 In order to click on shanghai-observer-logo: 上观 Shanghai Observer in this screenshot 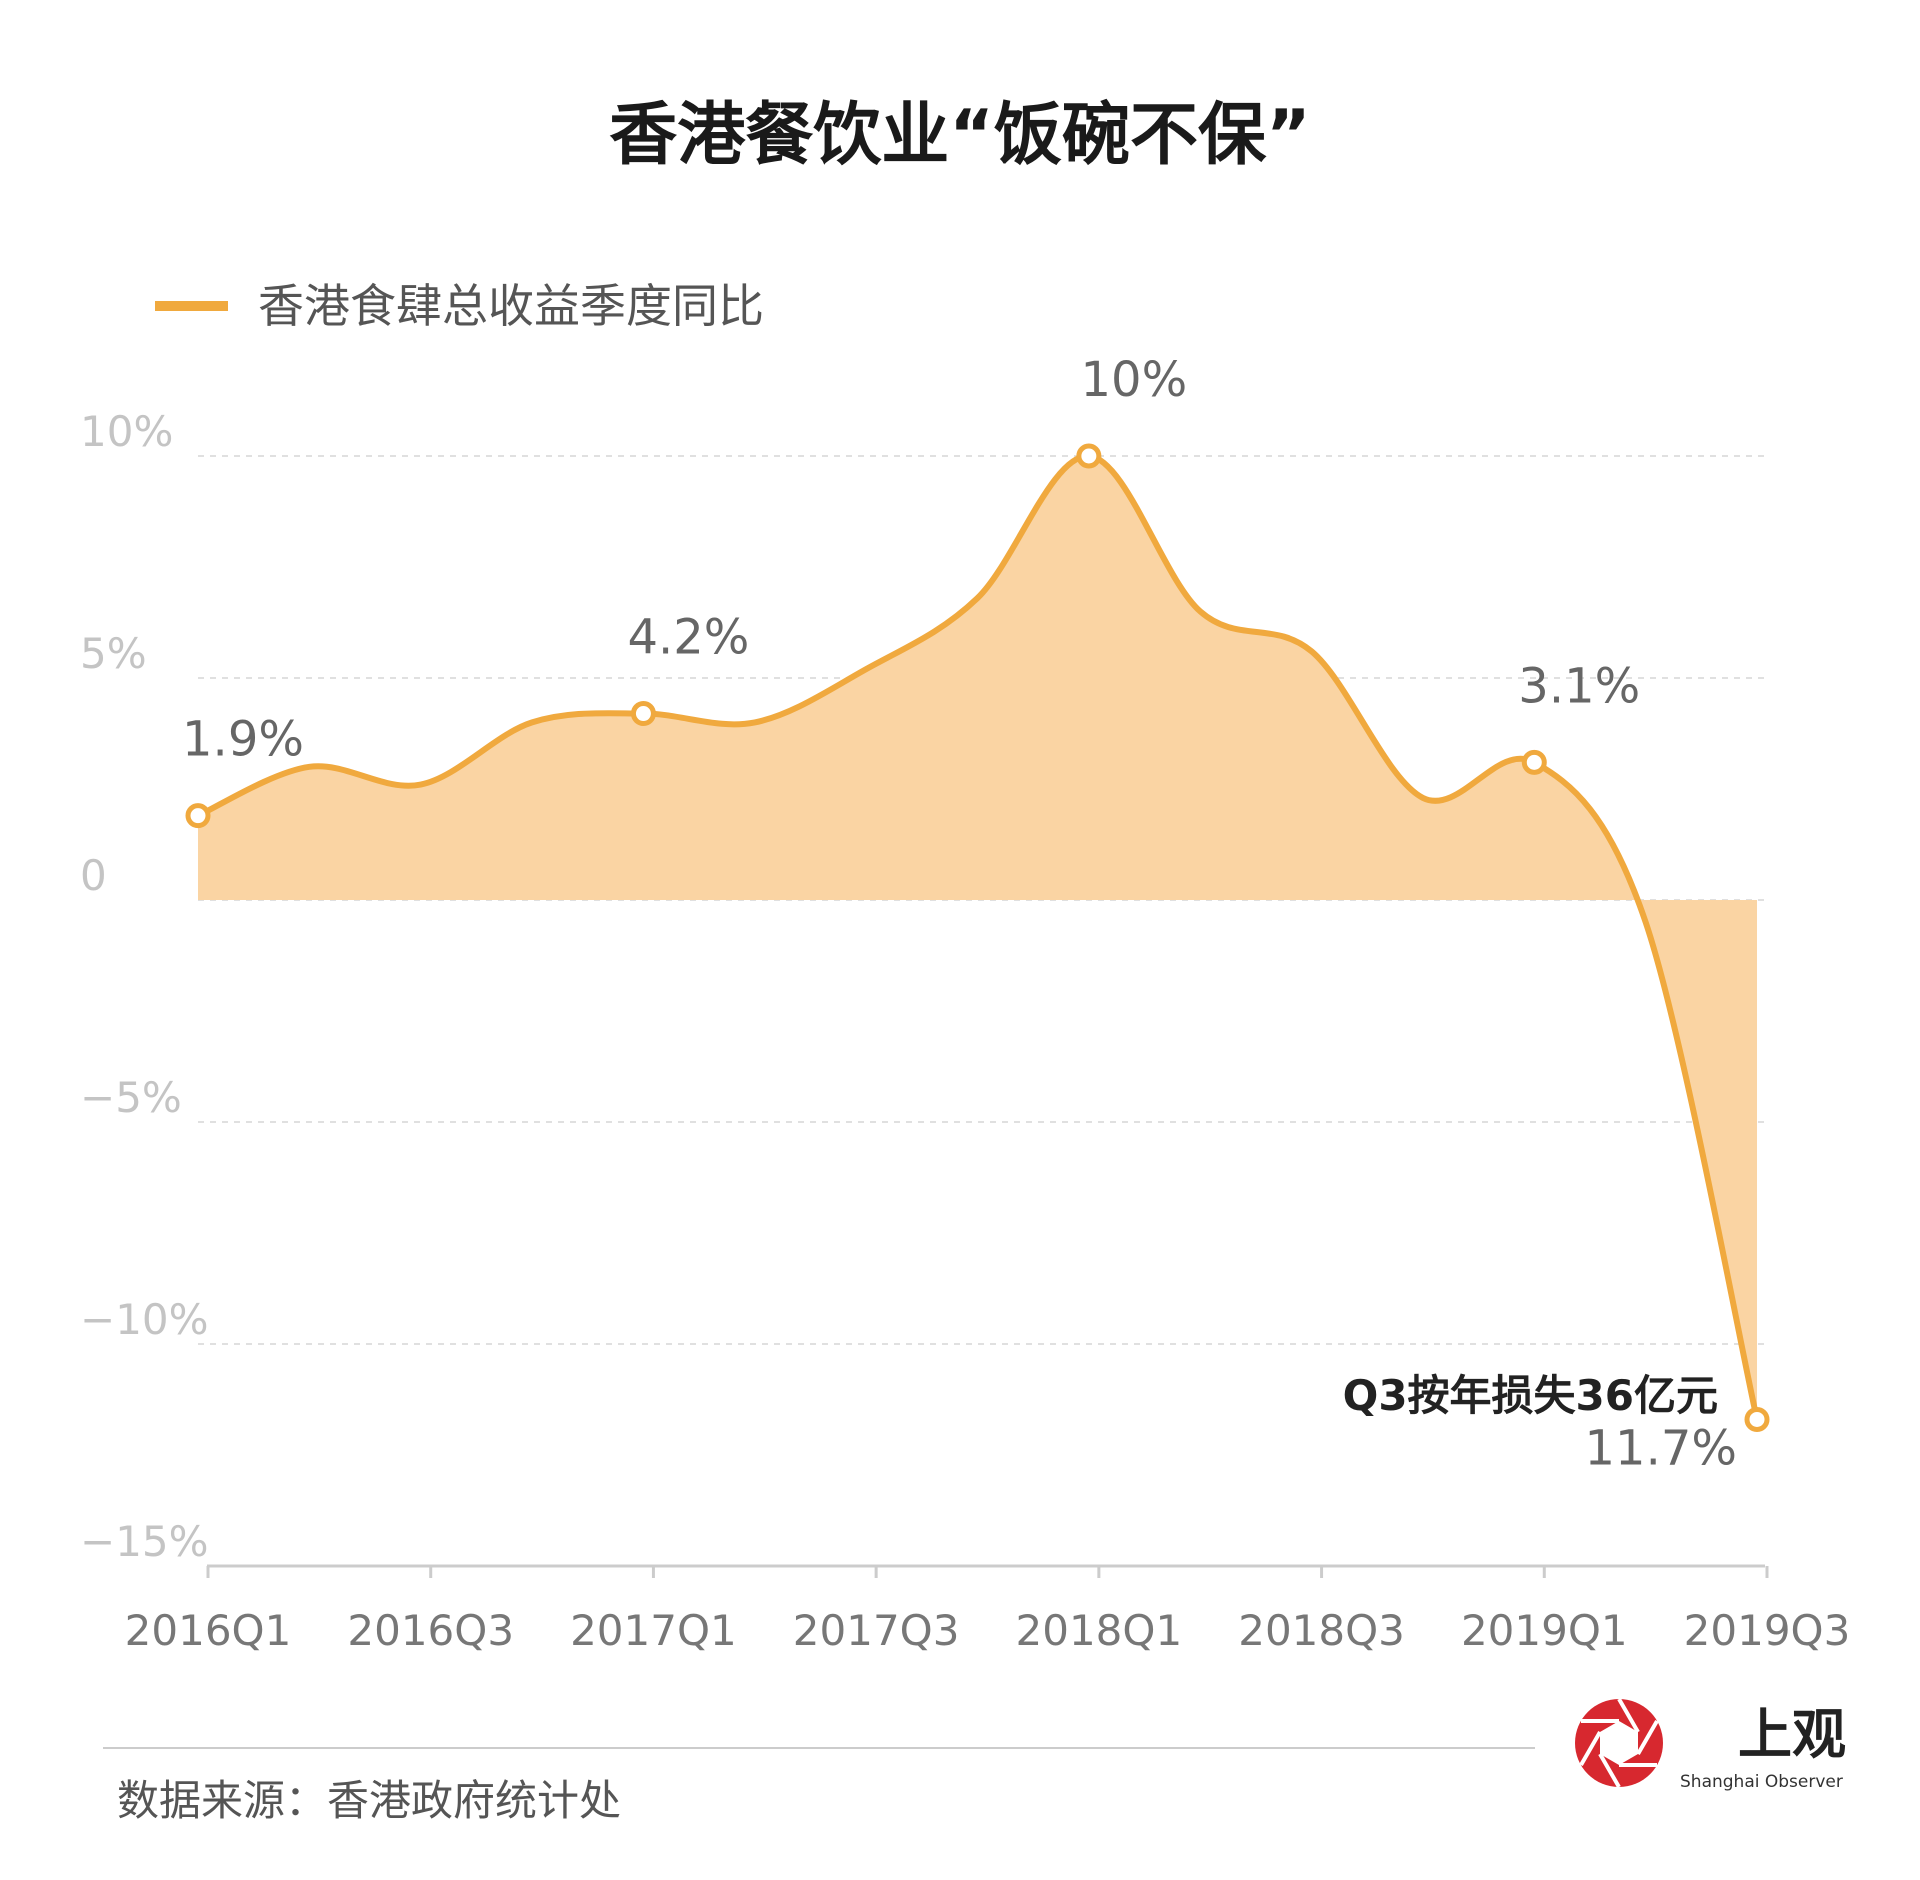, I will do `click(1710, 1745)`.